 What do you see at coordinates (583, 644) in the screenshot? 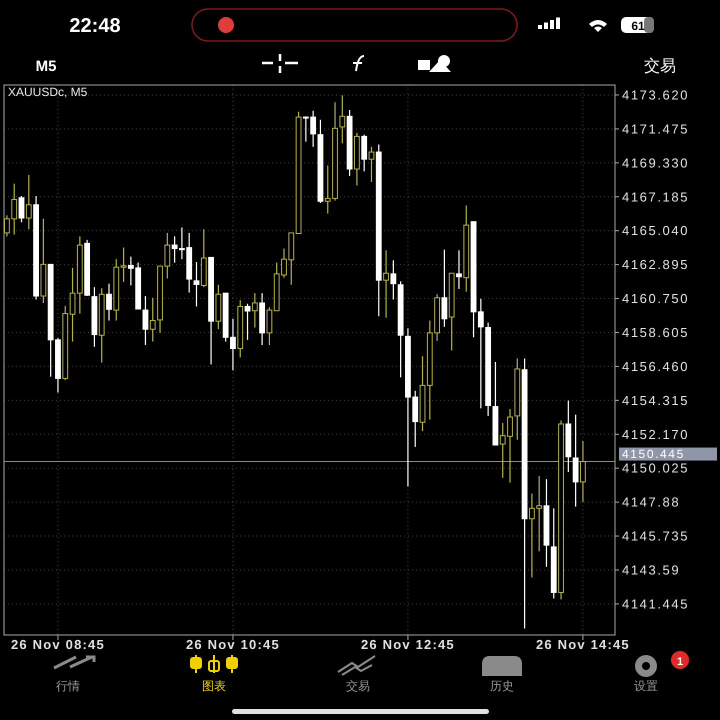
I see `x-tick-label: 26 Nov 14:45` at bounding box center [583, 644].